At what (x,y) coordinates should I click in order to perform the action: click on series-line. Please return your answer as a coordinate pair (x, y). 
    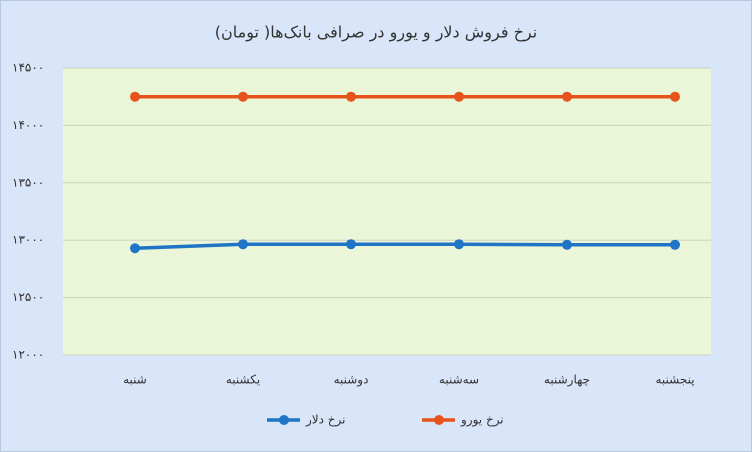
    Looking at the image, I should click on (404, 246).